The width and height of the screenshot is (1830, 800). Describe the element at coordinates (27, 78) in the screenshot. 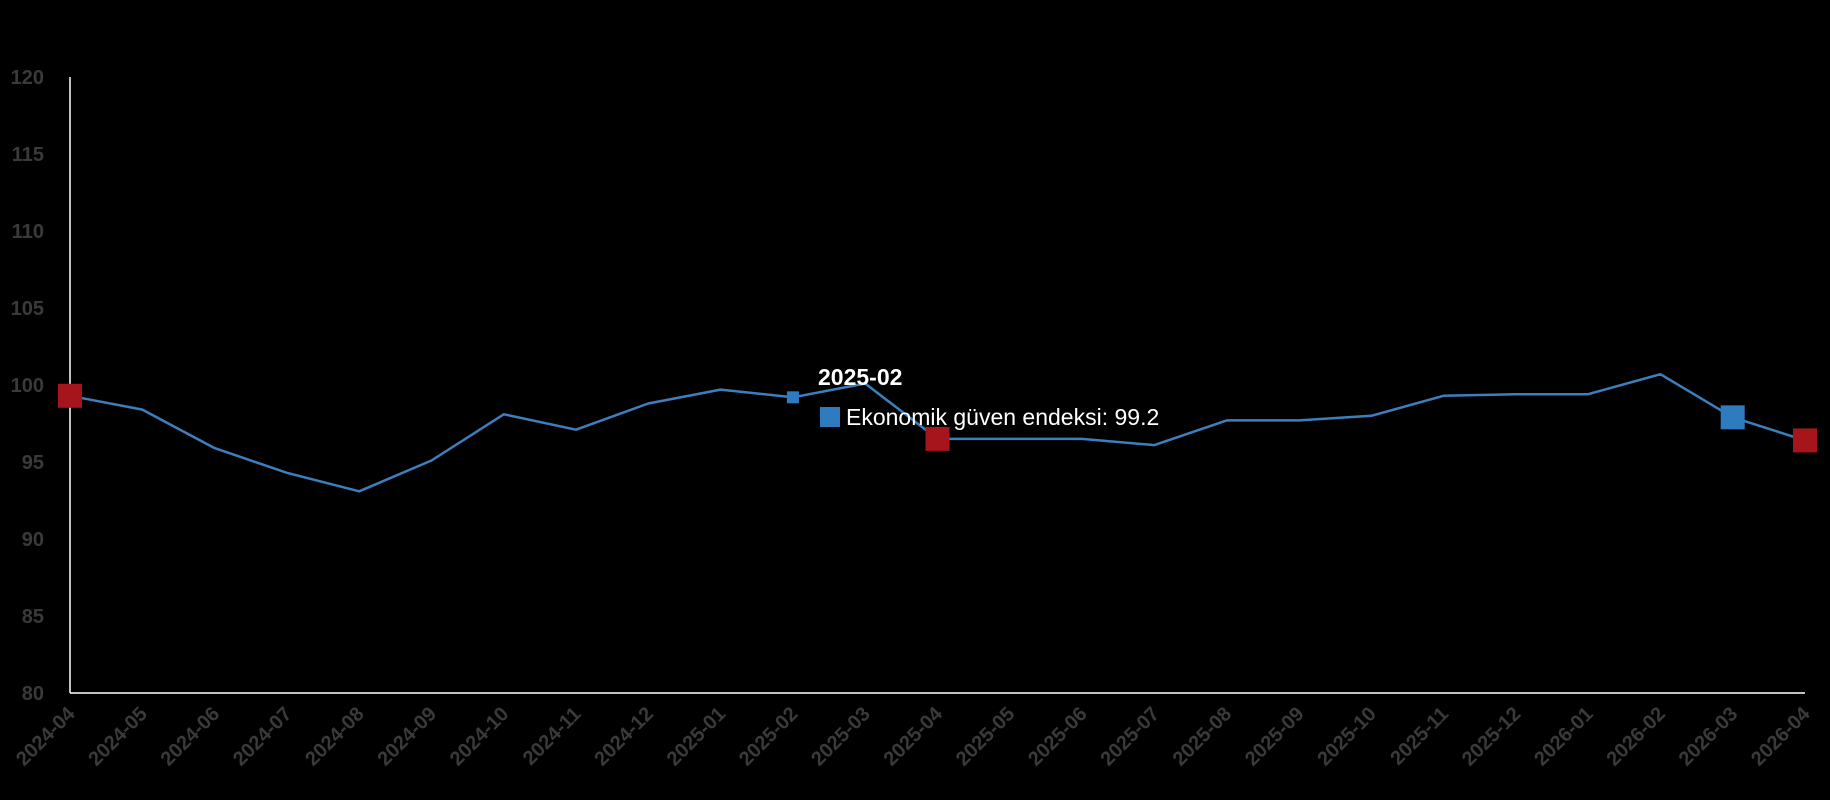

I see `y-tick-label: 120` at that location.